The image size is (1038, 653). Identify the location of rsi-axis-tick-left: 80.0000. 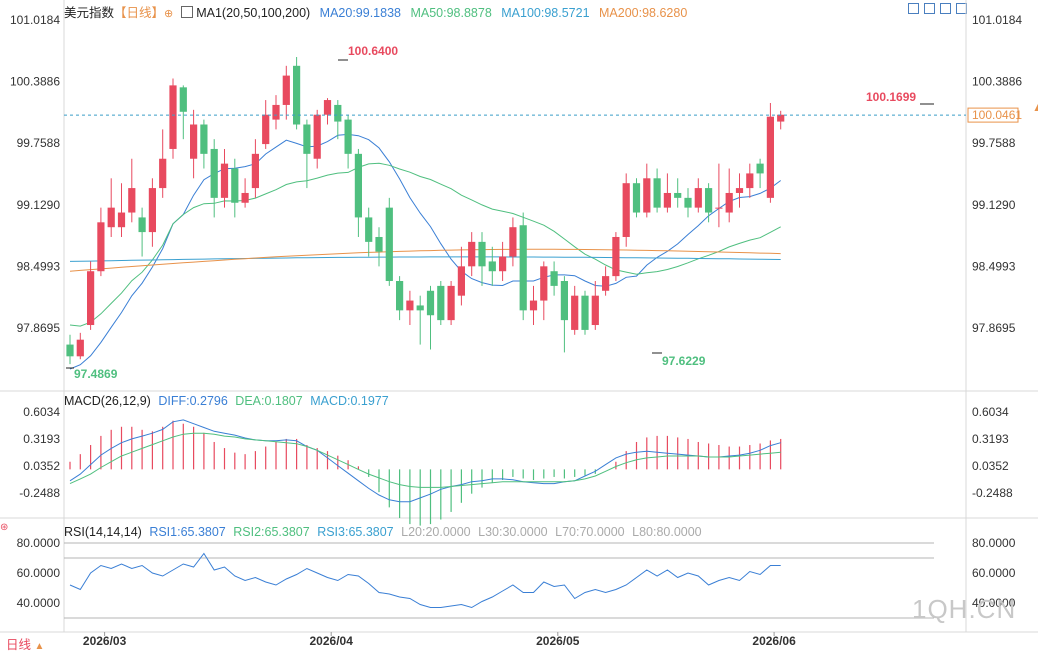
(39, 543).